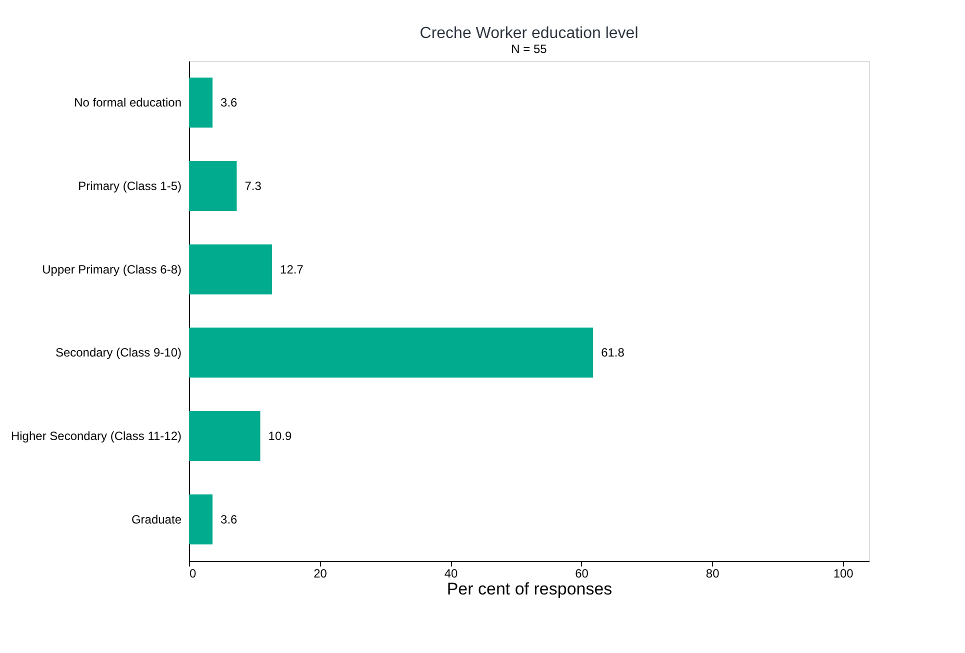 This screenshot has width=965, height=653. I want to click on x-axis-title: Per cent of responses, so click(529, 589).